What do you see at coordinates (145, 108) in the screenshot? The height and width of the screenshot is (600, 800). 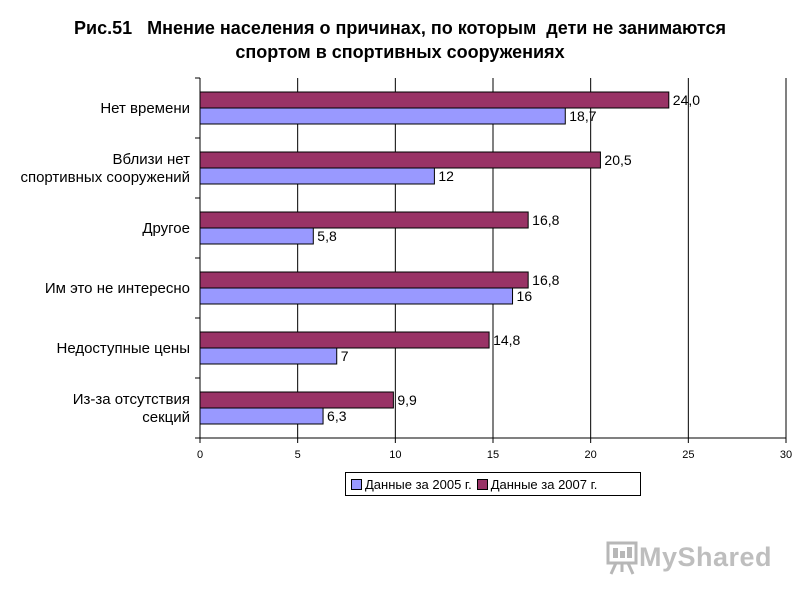 I see `category-label-0: Нет времени` at bounding box center [145, 108].